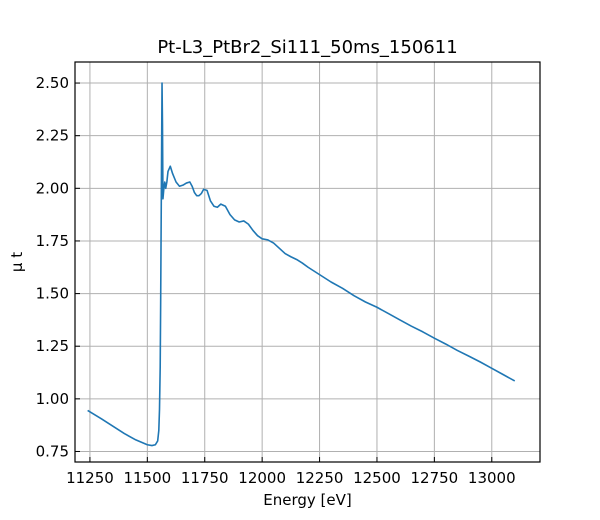 This screenshot has width=600, height=520. Describe the element at coordinates (377, 478) in the screenshot. I see `x-tick-label: 12500` at that location.